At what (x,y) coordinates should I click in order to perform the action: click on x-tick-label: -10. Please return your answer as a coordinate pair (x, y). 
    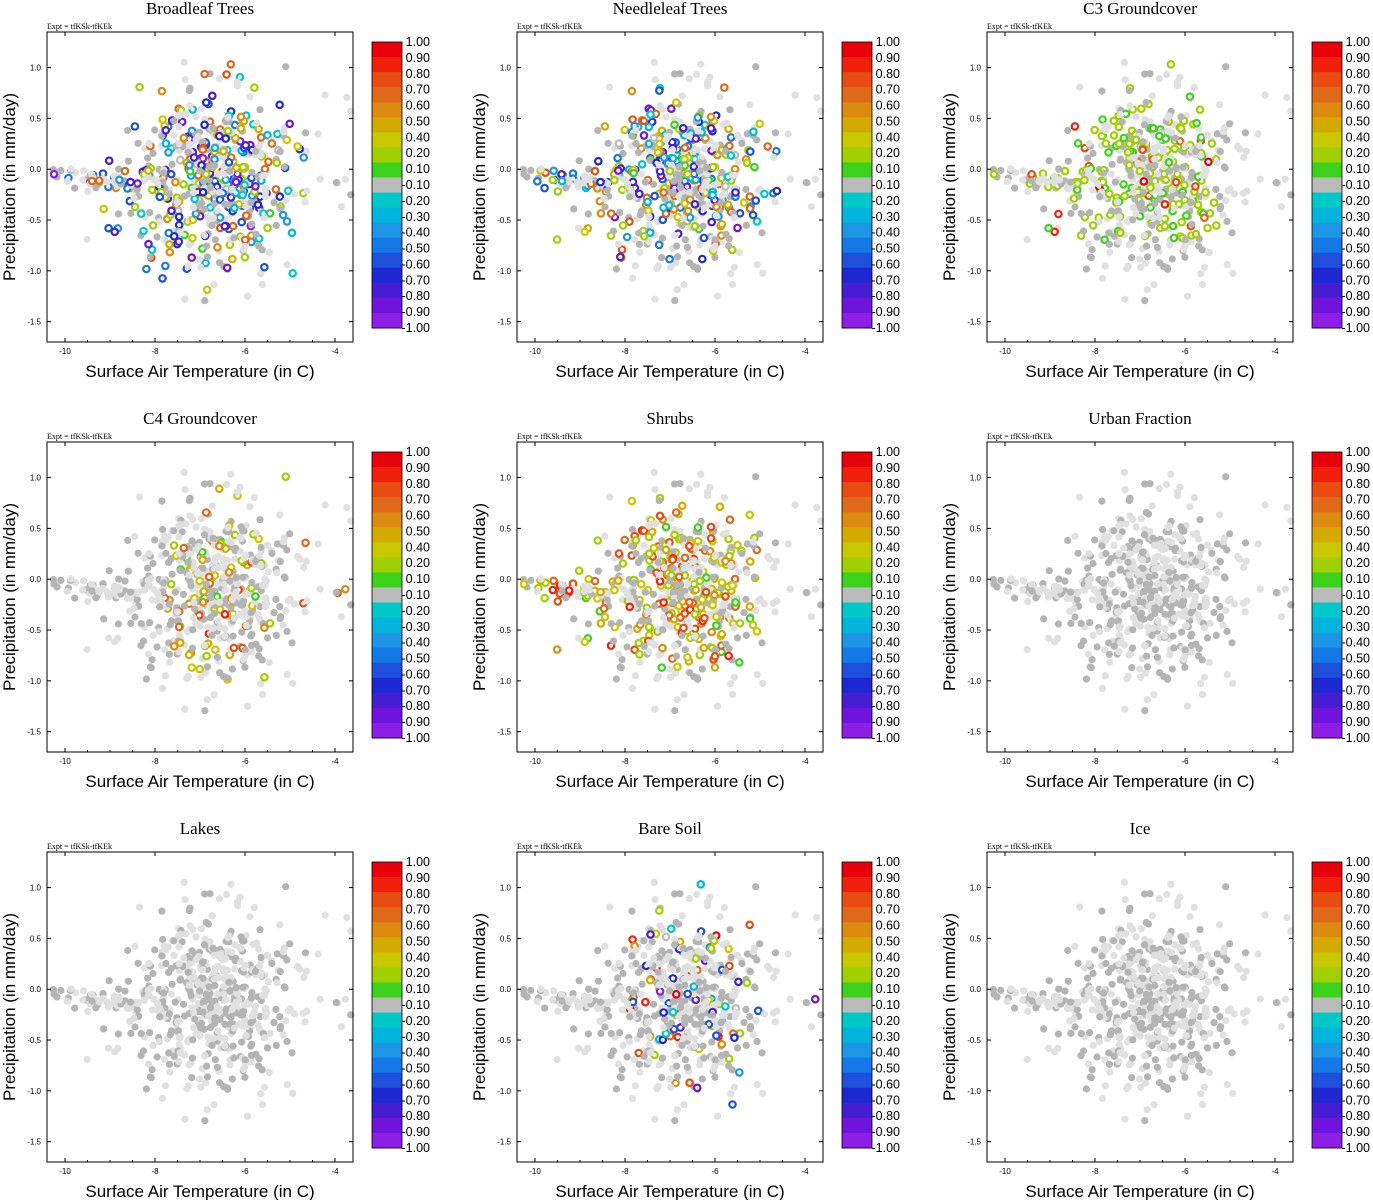
    Looking at the image, I should click on (535, 761).